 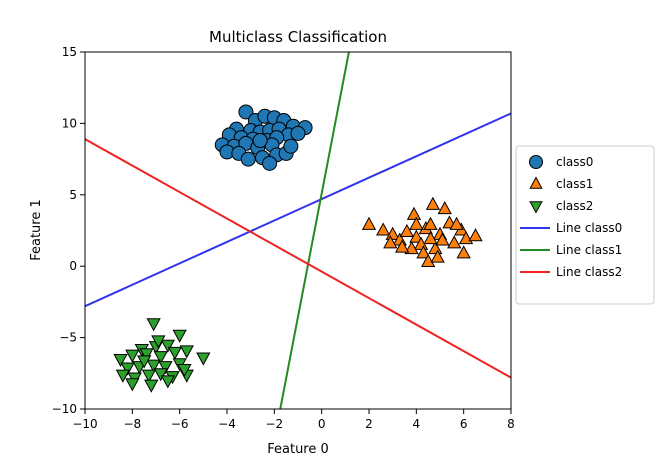 I want to click on y-axis: −10 −5 0 5 10 15, so click(x=68, y=230).